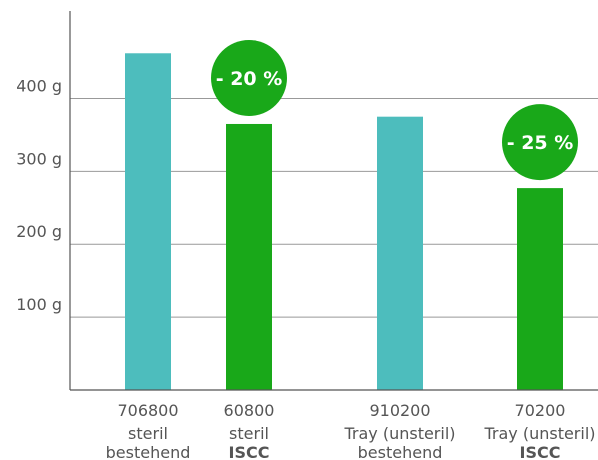 The width and height of the screenshot is (598, 460). What do you see at coordinates (147, 410) in the screenshot?
I see `x-label-code: 706800` at bounding box center [147, 410].